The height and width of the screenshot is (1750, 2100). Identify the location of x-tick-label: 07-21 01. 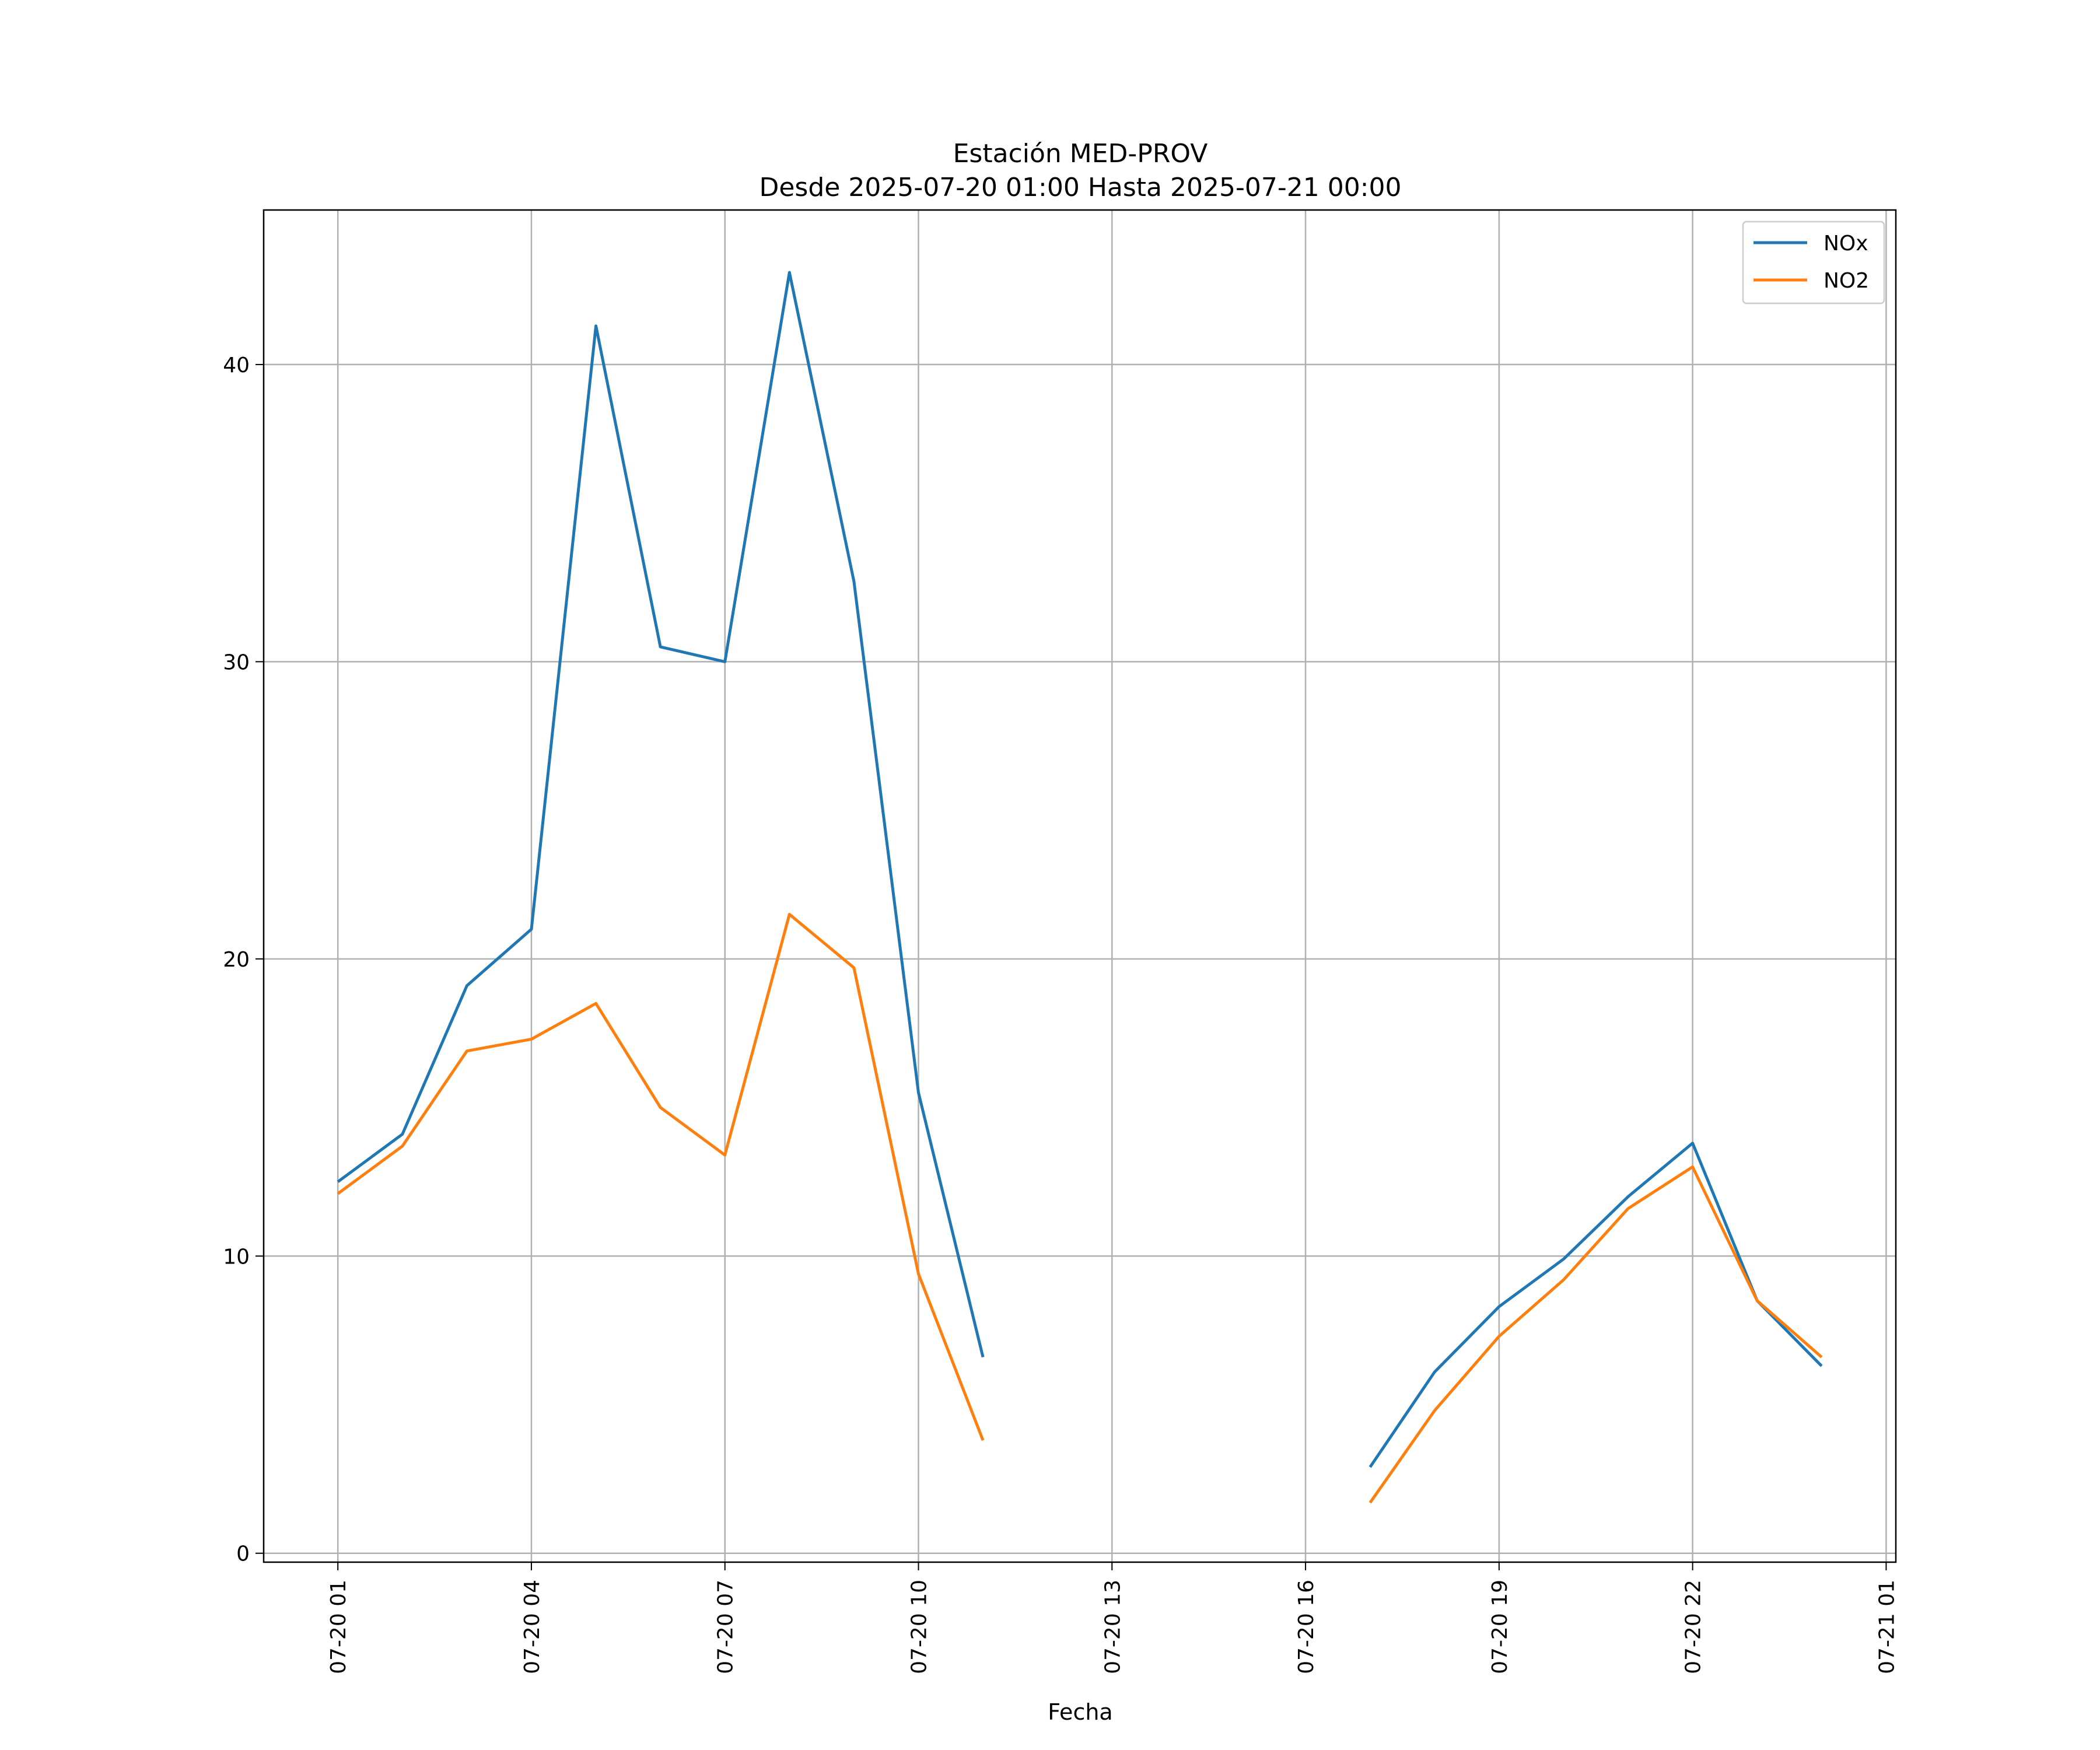
(1887, 1627).